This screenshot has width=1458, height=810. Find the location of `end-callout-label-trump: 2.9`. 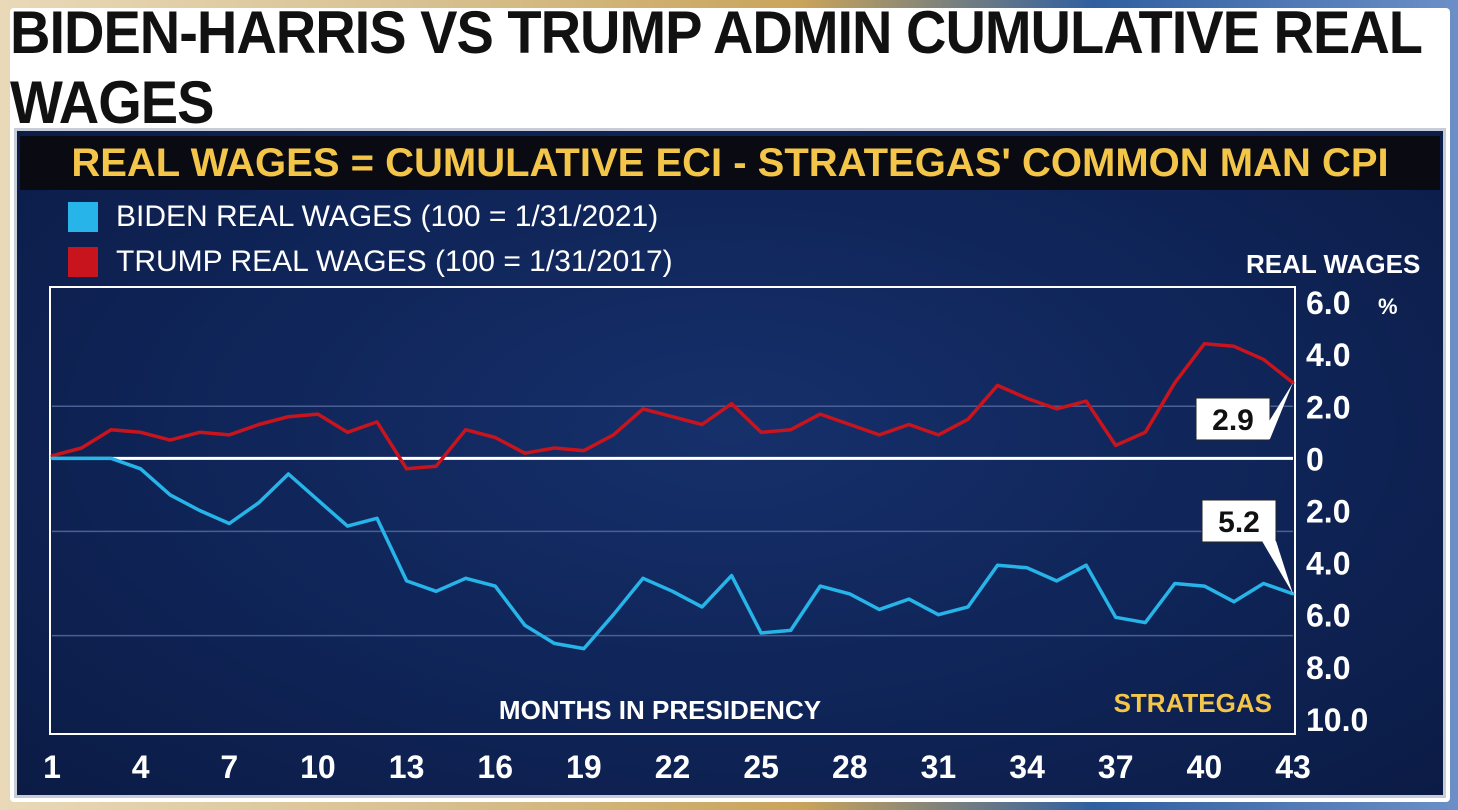

end-callout-label-trump: 2.9 is located at coordinates (1233, 420).